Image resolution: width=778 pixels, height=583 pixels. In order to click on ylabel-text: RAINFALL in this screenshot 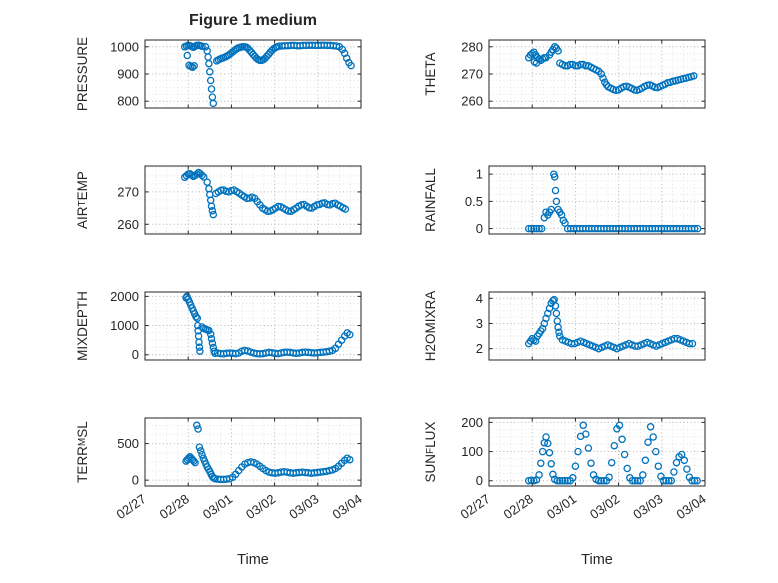, I will do `click(430, 200)`.